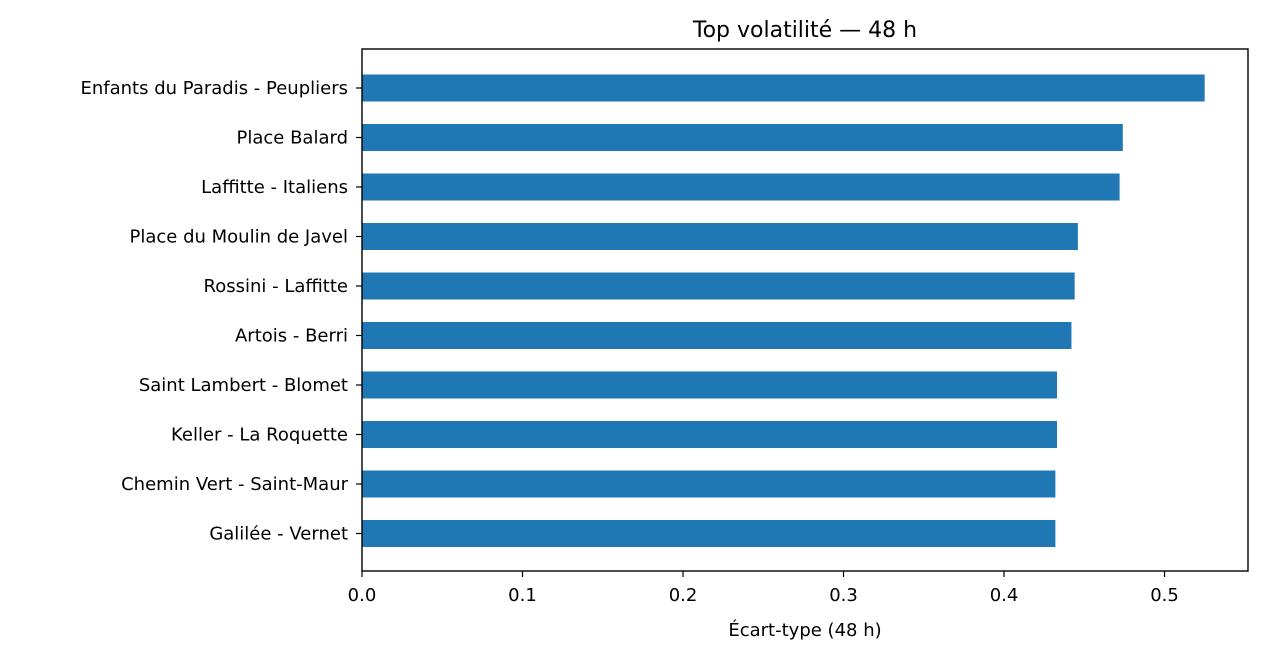 Image resolution: width=1264 pixels, height=656 pixels. What do you see at coordinates (522, 595) in the screenshot?
I see `x-tick-label: 0.1` at bounding box center [522, 595].